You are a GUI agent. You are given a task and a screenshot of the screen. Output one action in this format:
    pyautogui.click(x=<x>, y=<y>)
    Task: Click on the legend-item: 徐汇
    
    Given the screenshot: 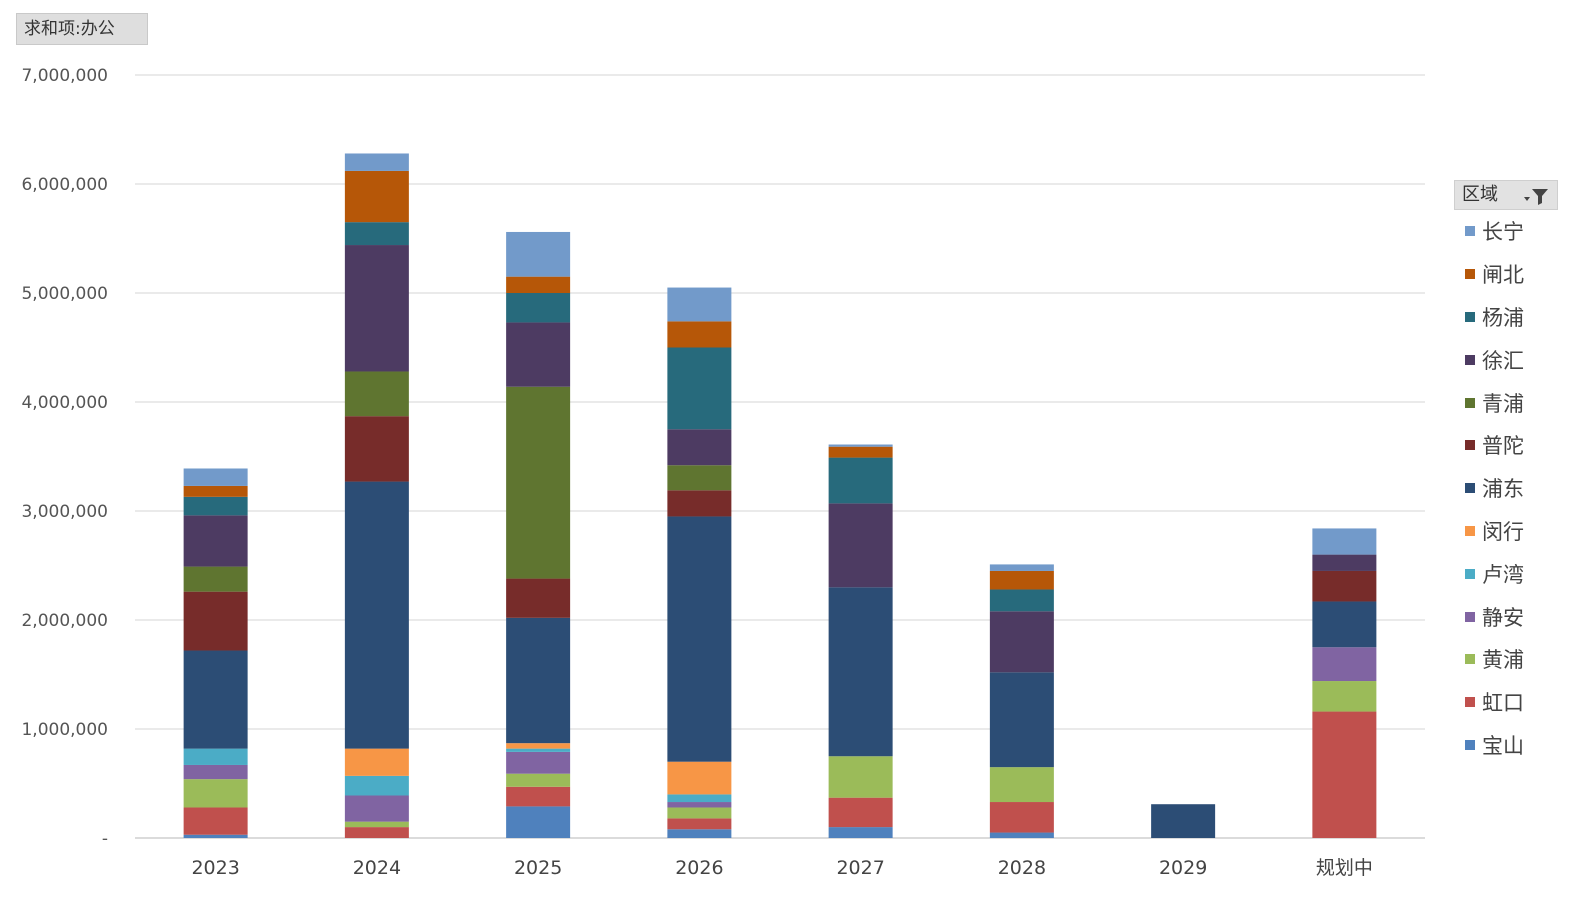 What is the action you would take?
    pyautogui.click(x=1506, y=359)
    